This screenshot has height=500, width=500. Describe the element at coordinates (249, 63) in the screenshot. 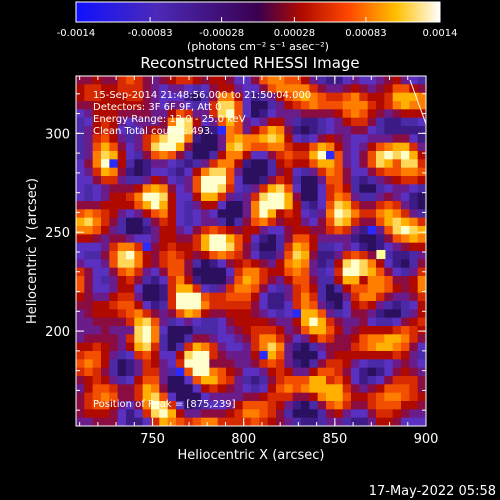

I see `chart-title: Reconstructed RHESSI Image` at that location.